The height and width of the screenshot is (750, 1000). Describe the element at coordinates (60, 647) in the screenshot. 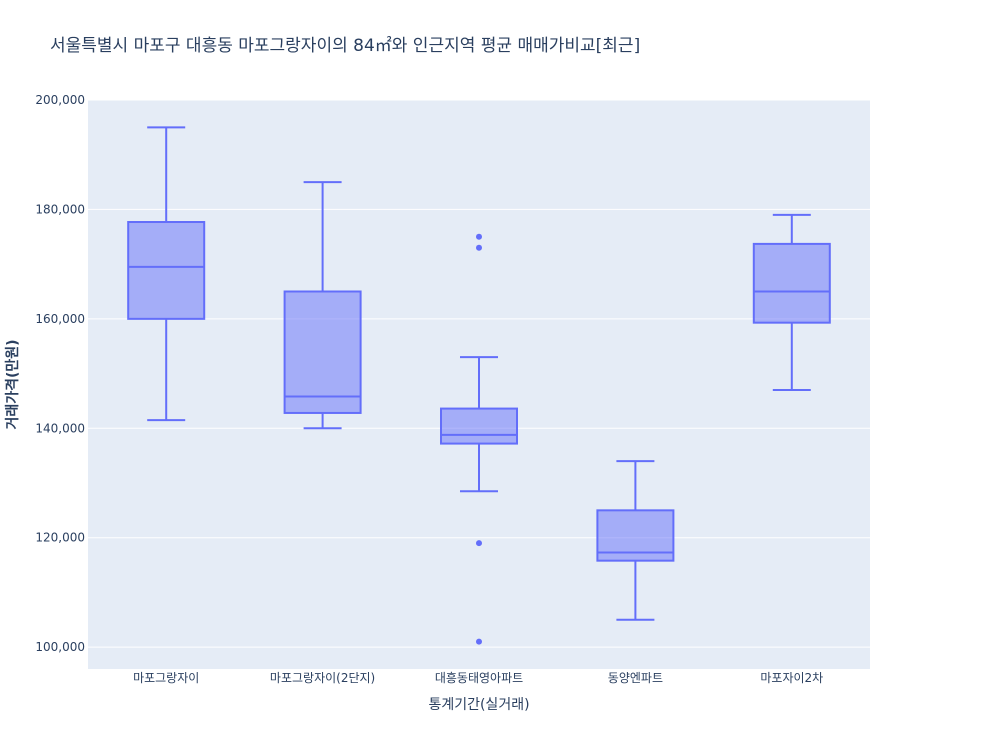

I see `y-tick-label: 100,000` at that location.